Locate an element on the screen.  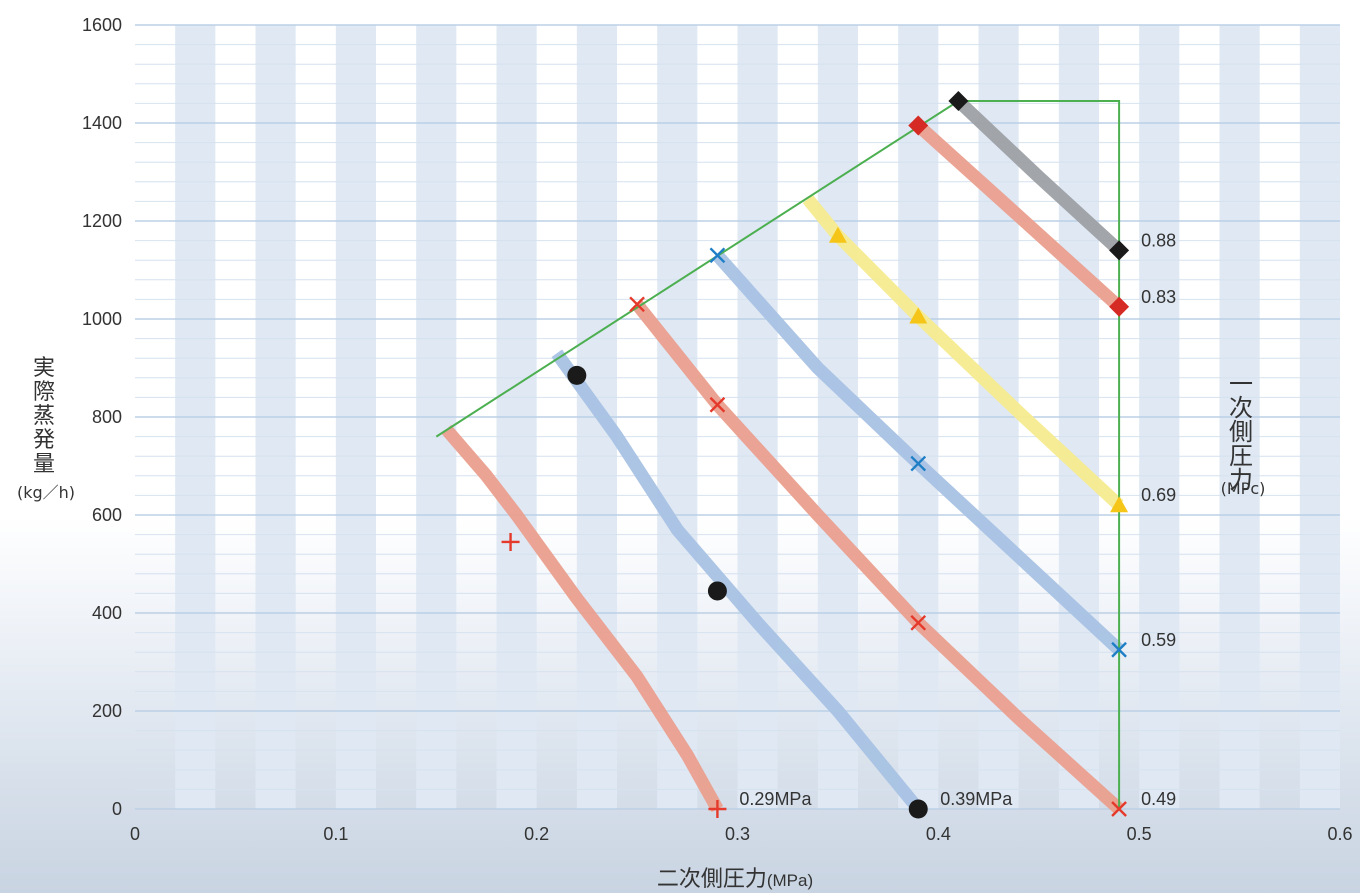
right-axis-title: 一次側圧力 is located at coordinates (1241, 432).